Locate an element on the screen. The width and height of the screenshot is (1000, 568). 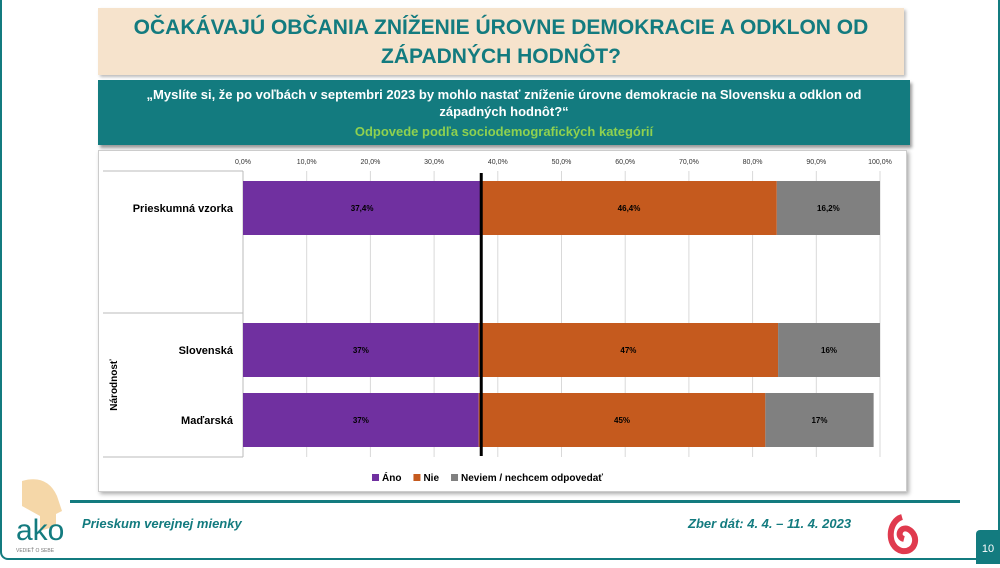
tick-label: 30,0% is located at coordinates (434, 162).